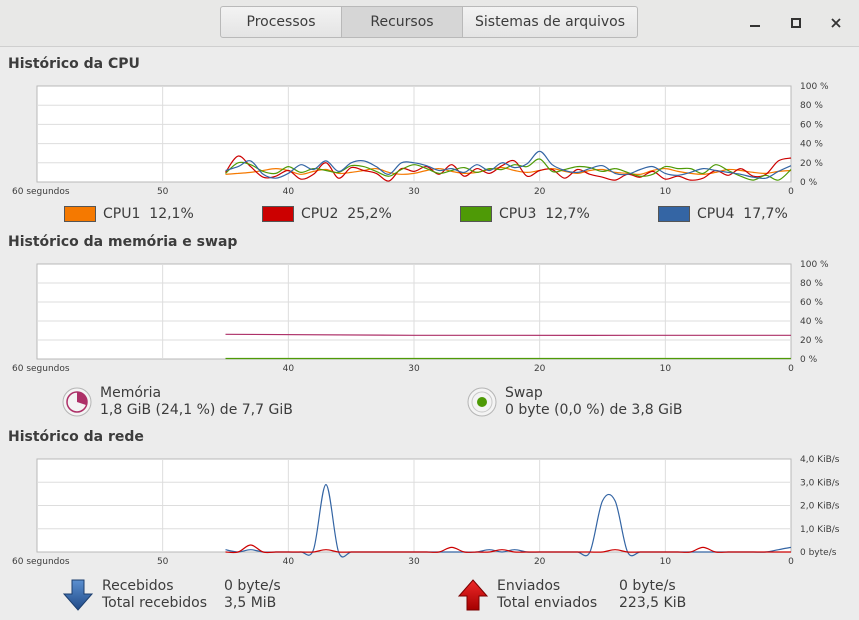  I want to click on cpu-x-tick-label: 60 segundos, so click(41, 192).